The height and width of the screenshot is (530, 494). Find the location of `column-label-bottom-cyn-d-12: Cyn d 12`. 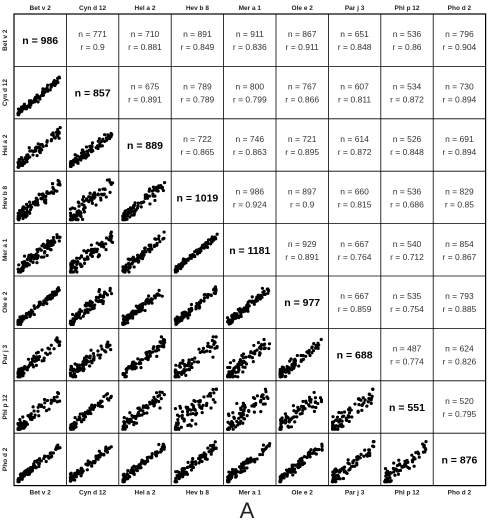

column-label-bottom-cyn-d-12: Cyn d 12 is located at coordinates (92, 493).